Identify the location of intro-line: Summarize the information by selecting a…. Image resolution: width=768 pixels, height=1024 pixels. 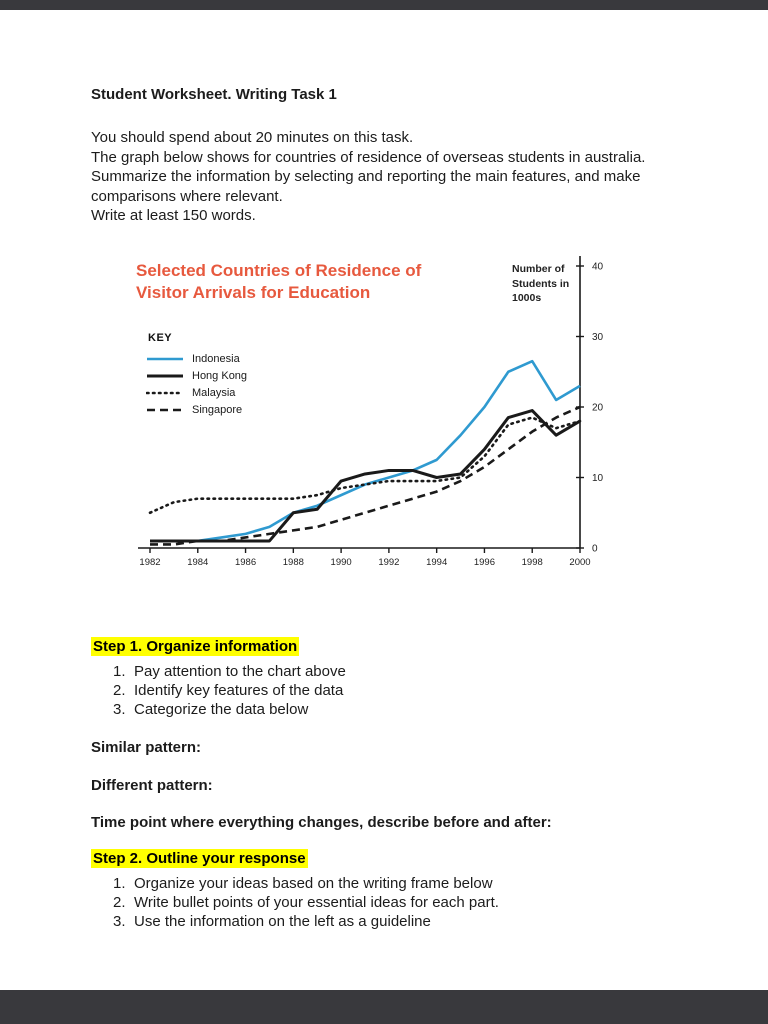
(366, 186).